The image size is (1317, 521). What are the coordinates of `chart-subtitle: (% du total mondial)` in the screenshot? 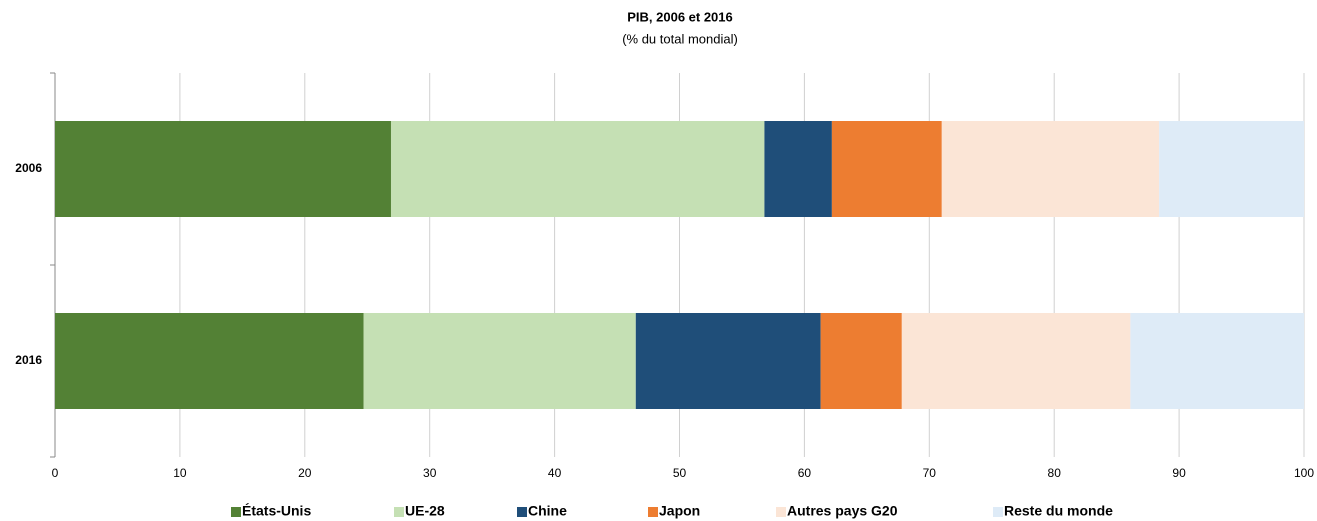 It's located at (680, 38).